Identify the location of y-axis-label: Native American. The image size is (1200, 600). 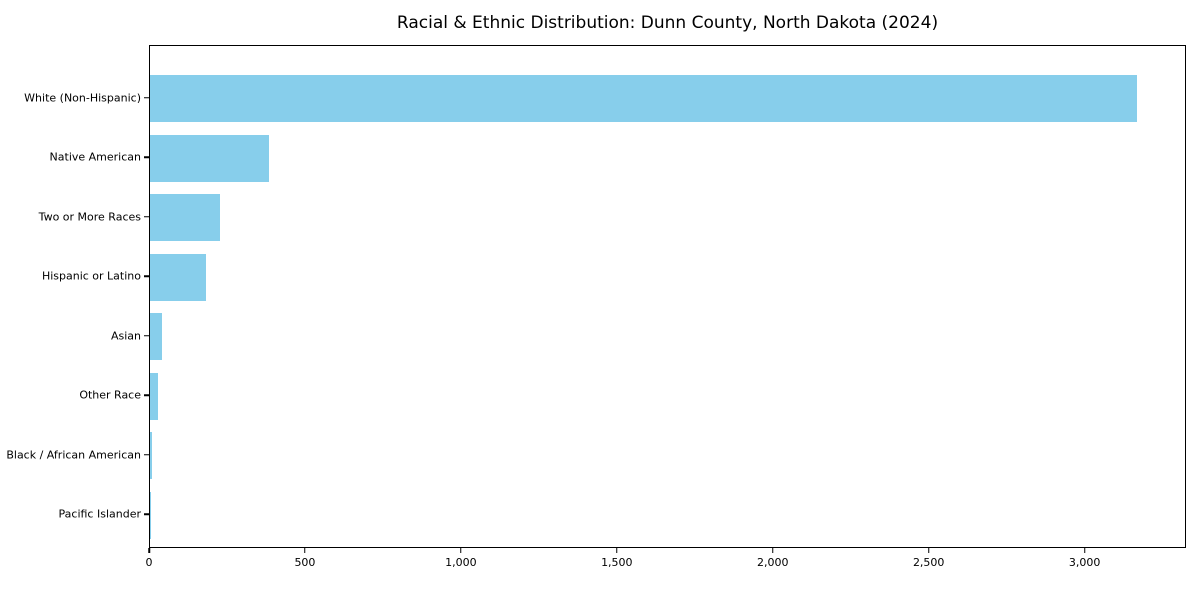
(95, 157).